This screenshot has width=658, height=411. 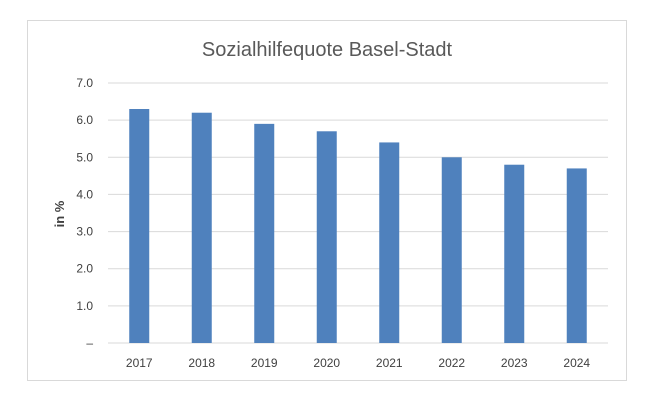 I want to click on x-tick-label: 2021, so click(x=389, y=363).